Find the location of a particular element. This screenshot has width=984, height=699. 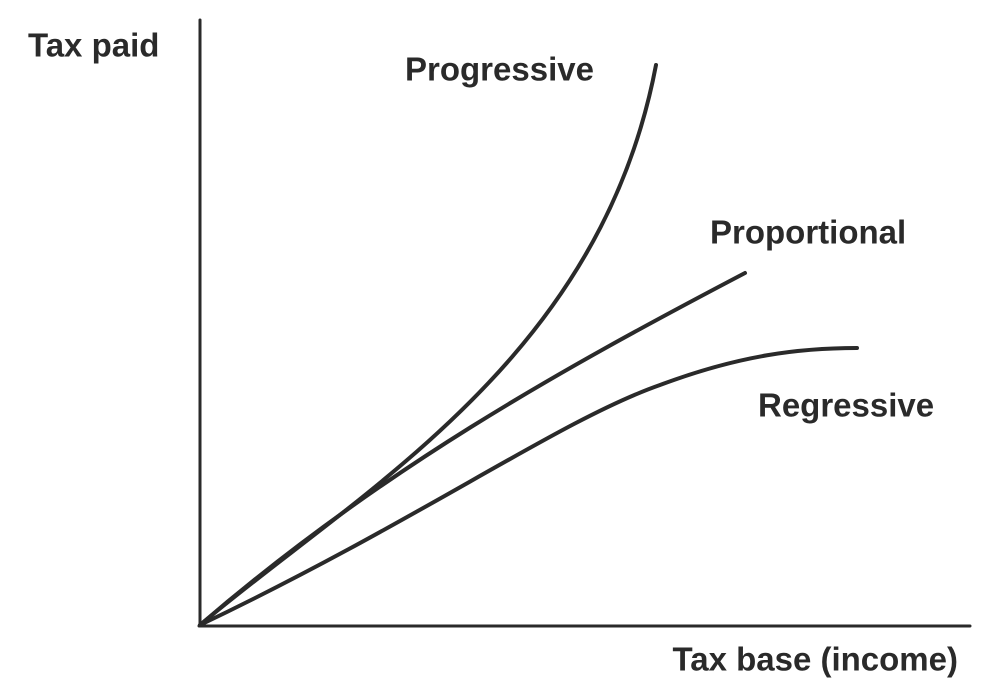

curve-label: Progressive is located at coordinates (499, 69).